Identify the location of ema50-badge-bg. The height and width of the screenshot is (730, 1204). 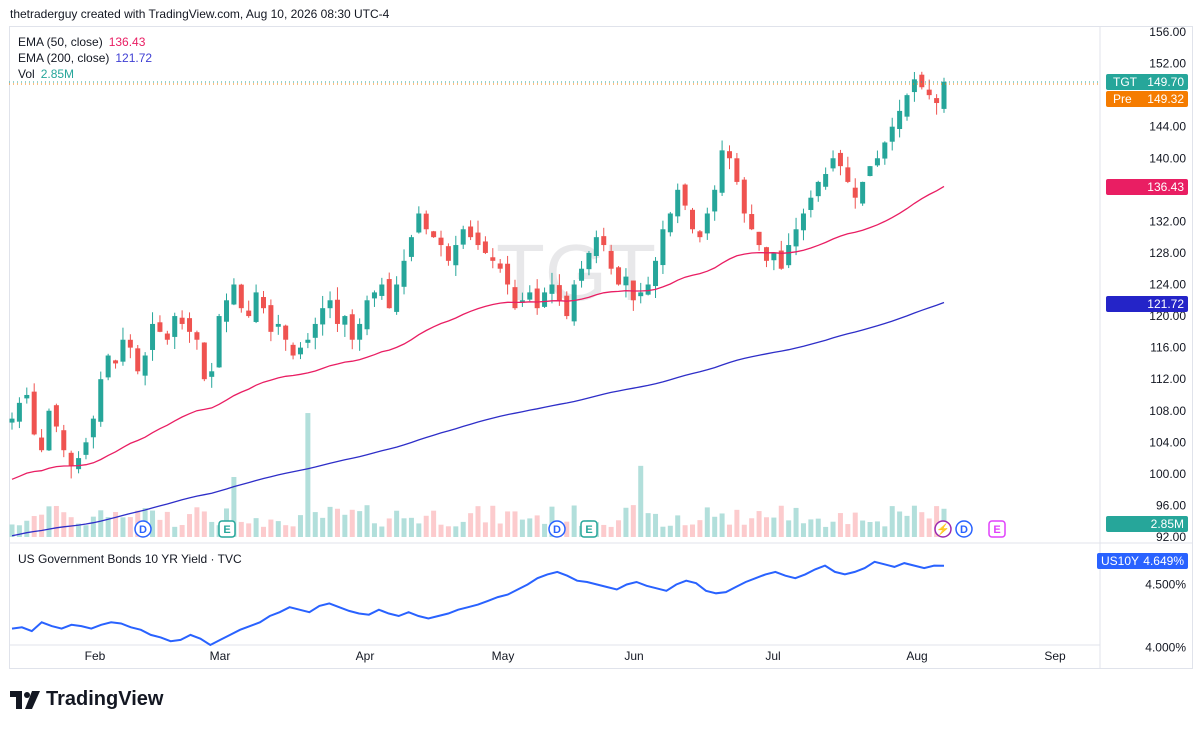
(1147, 187).